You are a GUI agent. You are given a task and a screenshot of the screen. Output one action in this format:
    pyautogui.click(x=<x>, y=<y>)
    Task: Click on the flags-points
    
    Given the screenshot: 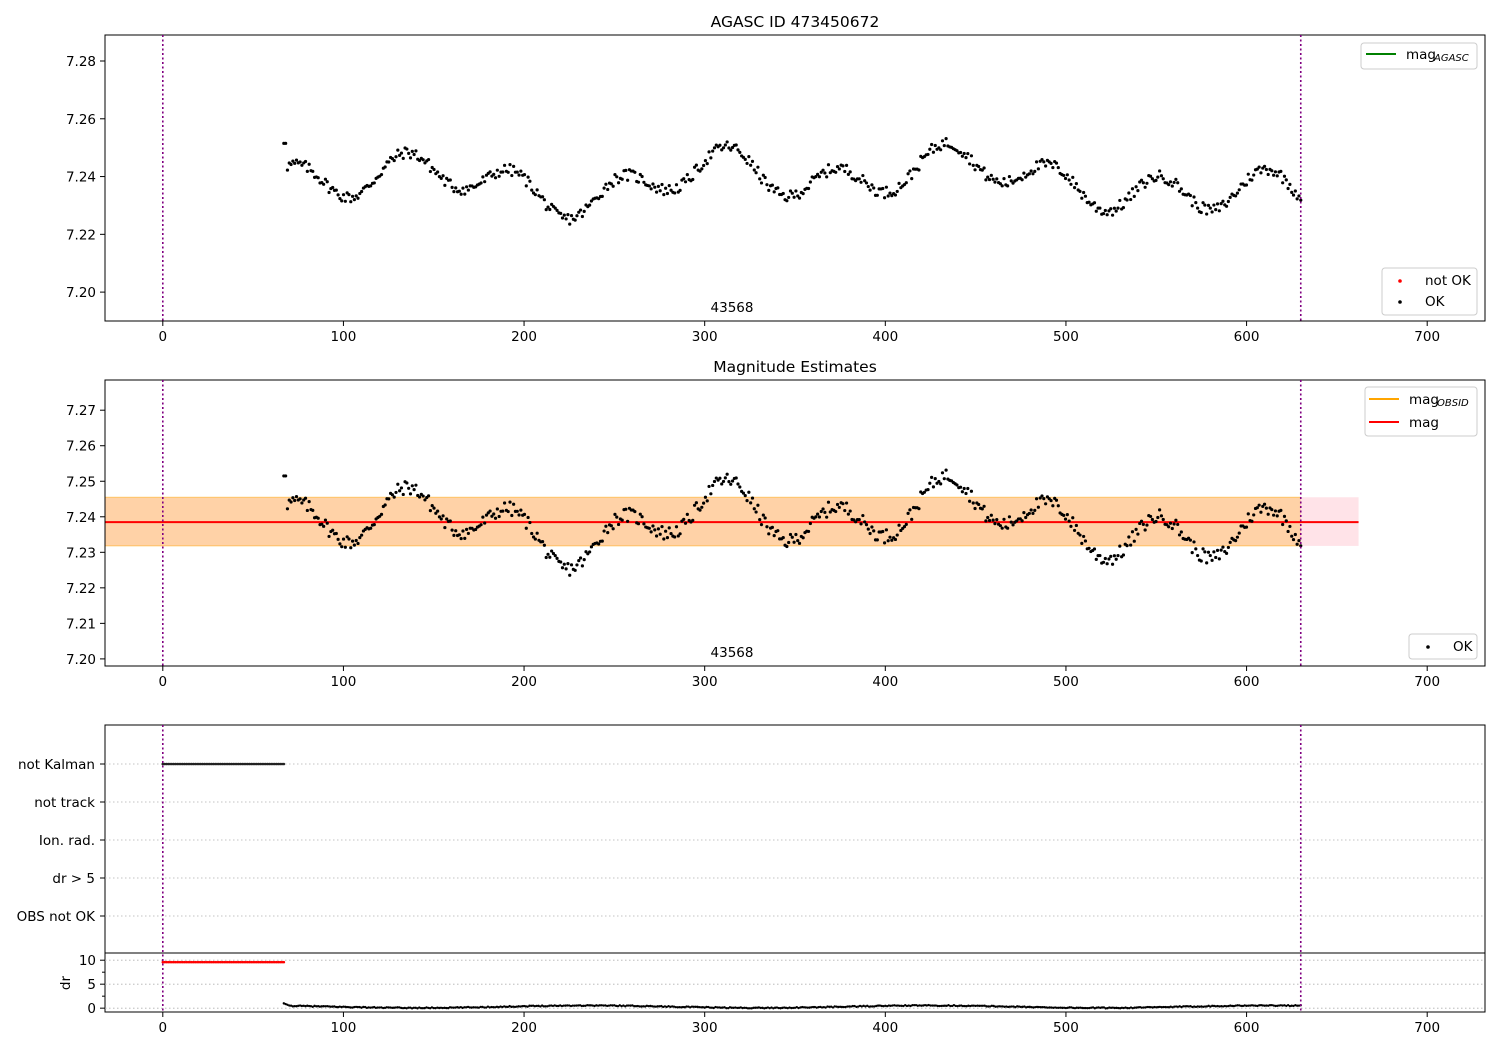 What is the action you would take?
    pyautogui.click(x=223, y=764)
    